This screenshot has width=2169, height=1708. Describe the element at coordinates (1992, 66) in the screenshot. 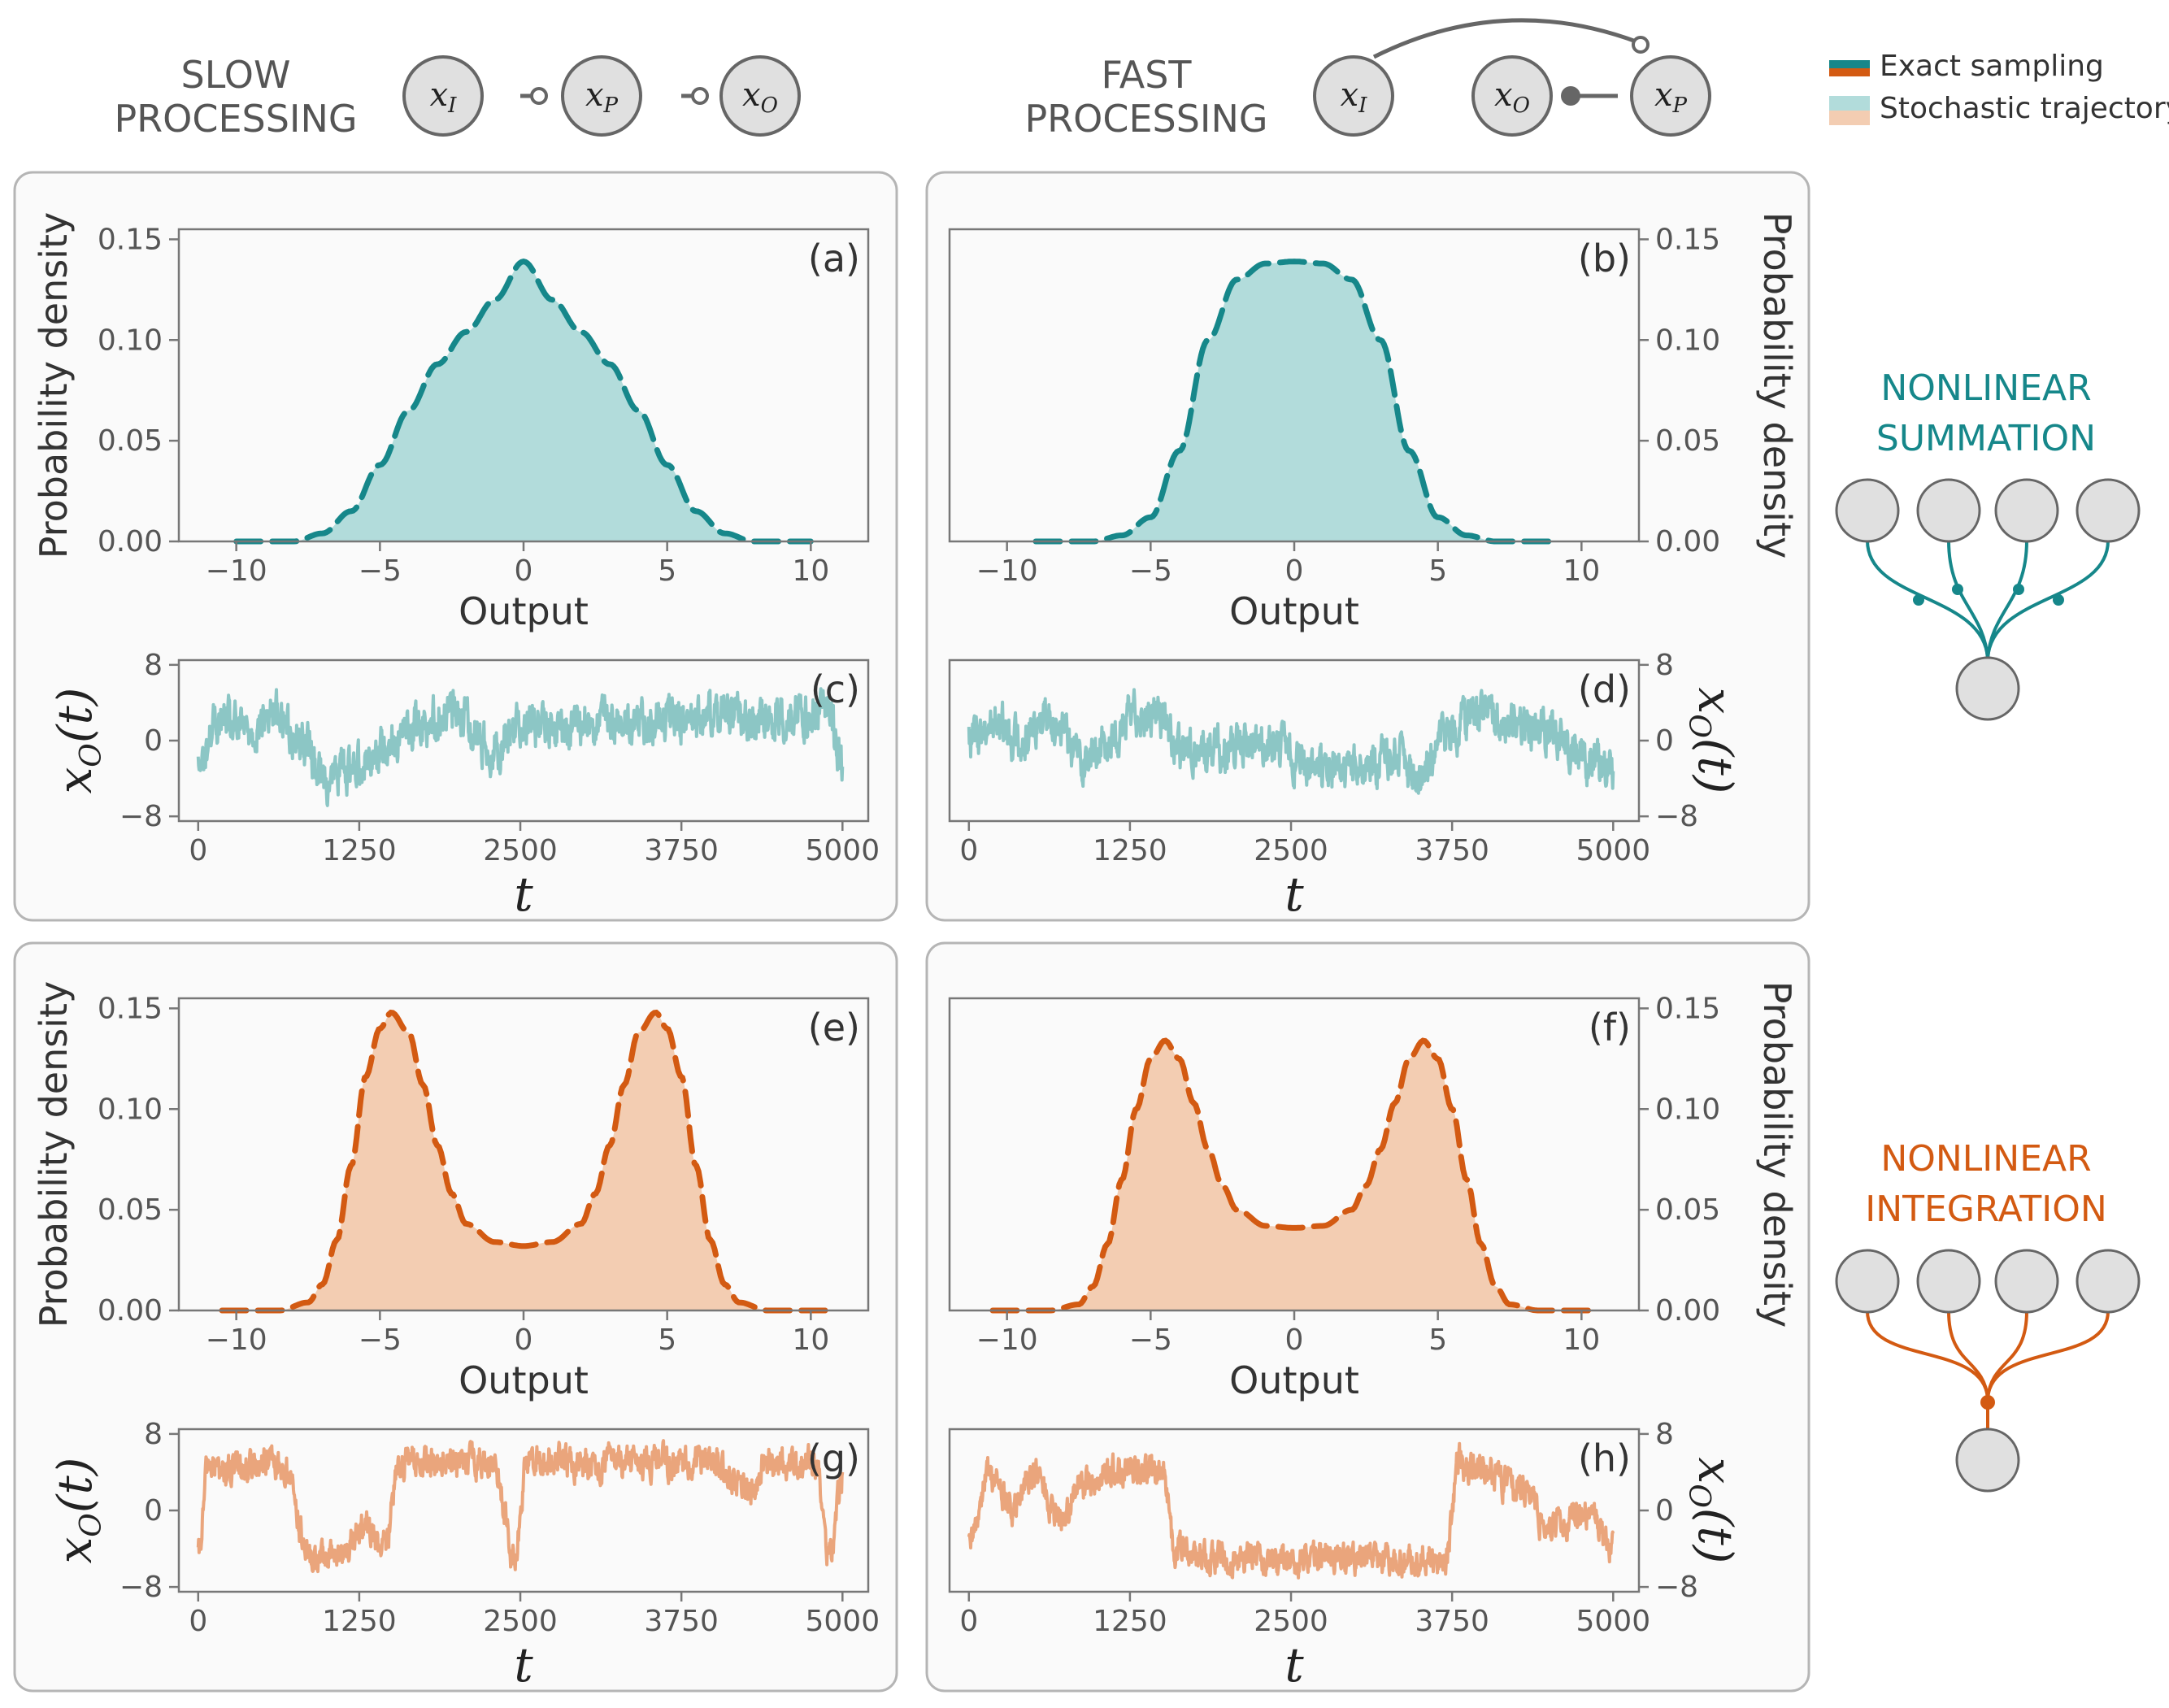

I see `legend-exact-label: Exact sampling` at that location.